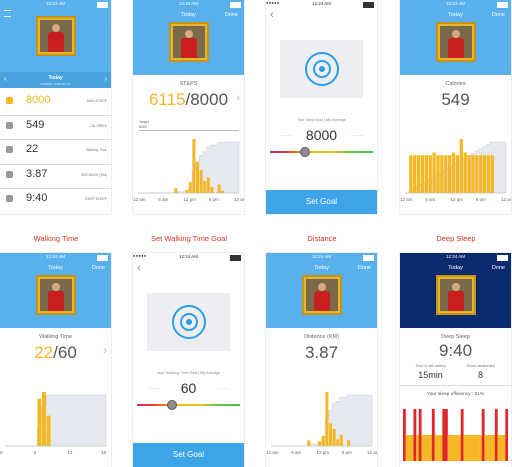  Describe the element at coordinates (188, 373) in the screenshot. I see `goal-caption: Your Walking Time Goal | My Average` at that location.